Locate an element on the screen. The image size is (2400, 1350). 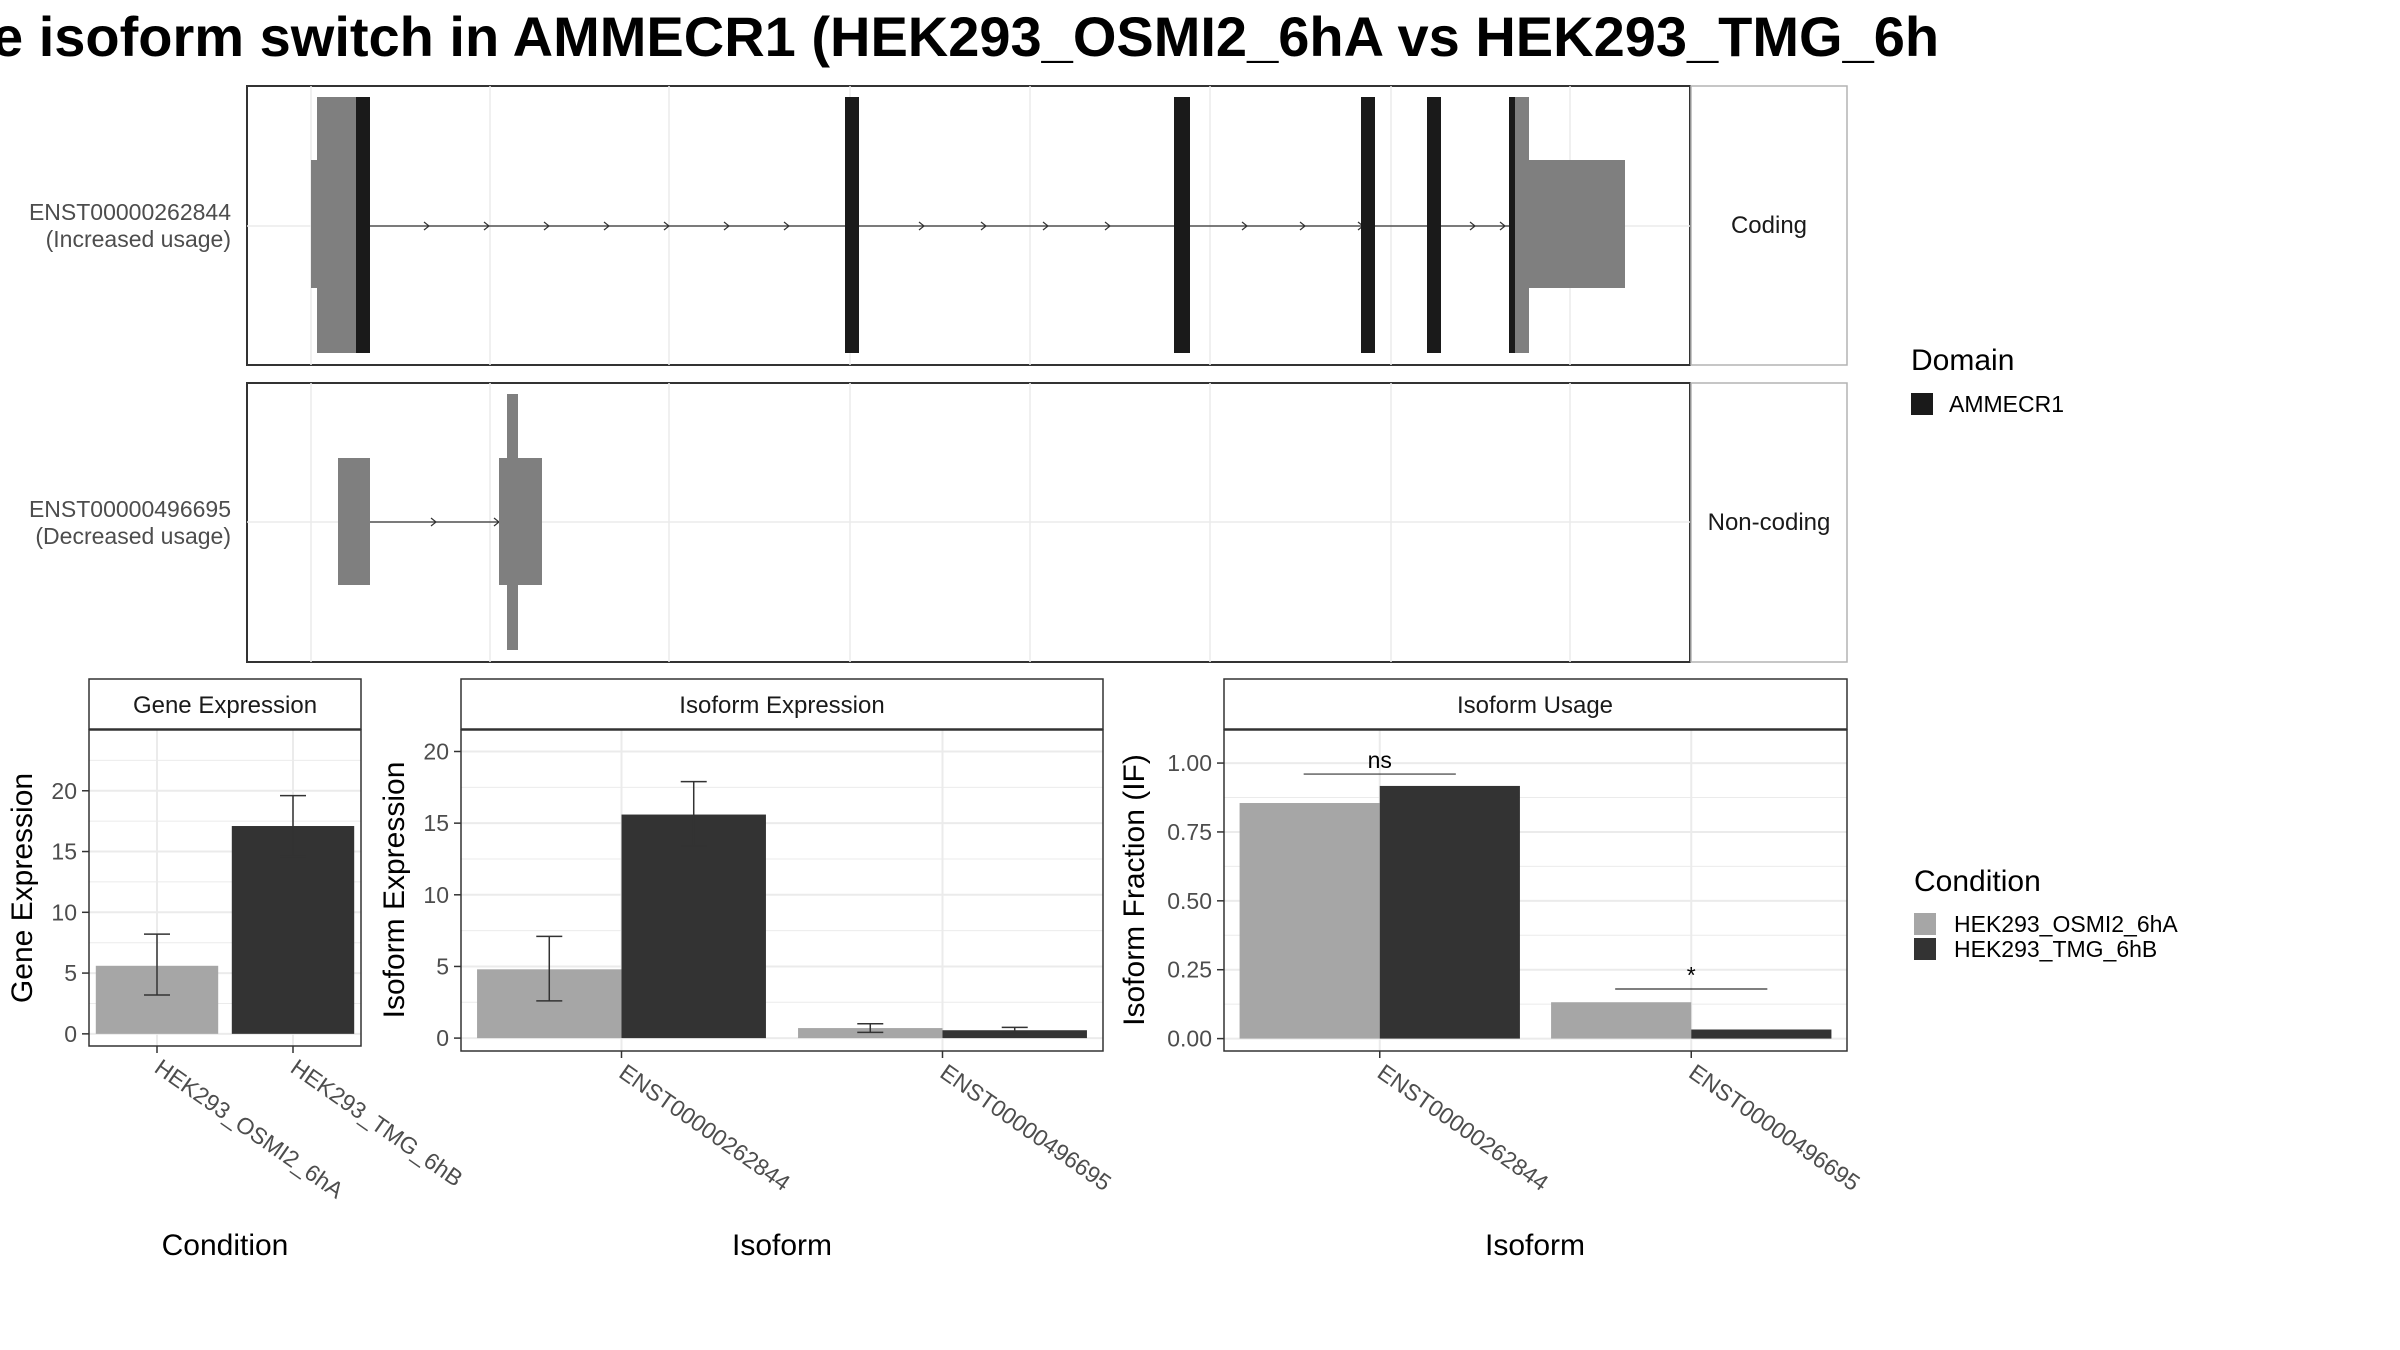
track-sublabel-1: (Increased usage) is located at coordinates (138, 239).